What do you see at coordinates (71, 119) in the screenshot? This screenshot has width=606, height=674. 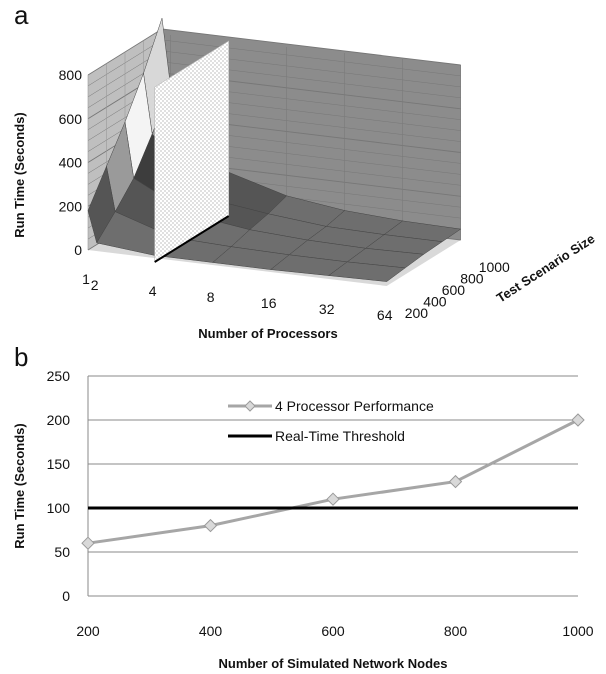 I see `y-tick-label: 600` at bounding box center [71, 119].